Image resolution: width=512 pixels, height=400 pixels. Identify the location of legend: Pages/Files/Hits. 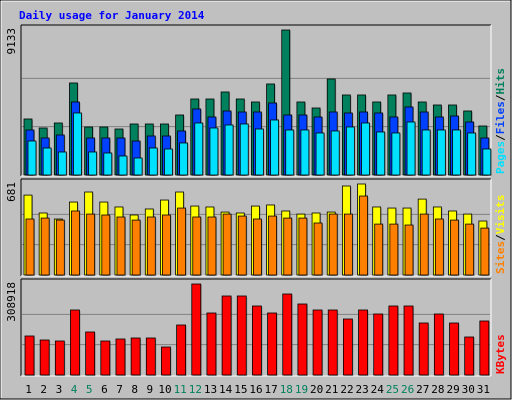
(500, 121).